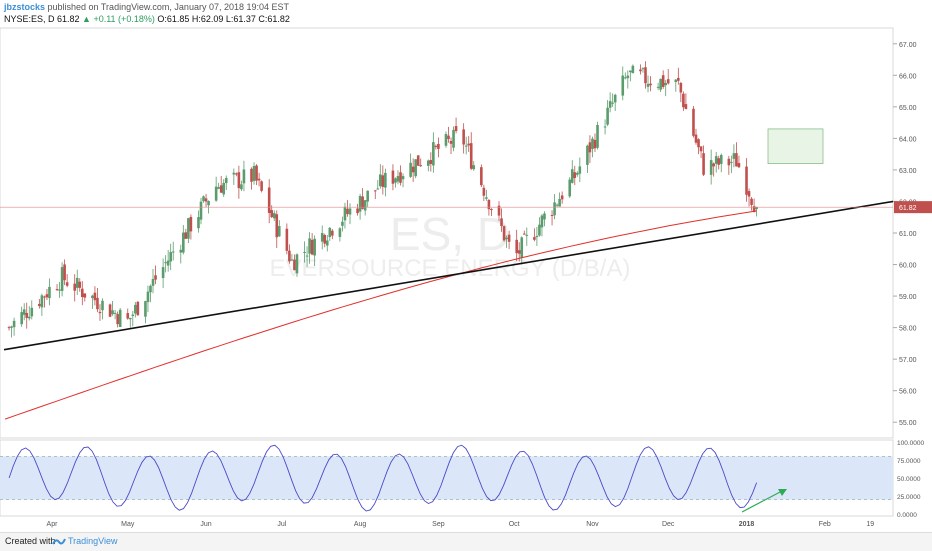  I want to click on x-tick-label: Oct, so click(514, 524).